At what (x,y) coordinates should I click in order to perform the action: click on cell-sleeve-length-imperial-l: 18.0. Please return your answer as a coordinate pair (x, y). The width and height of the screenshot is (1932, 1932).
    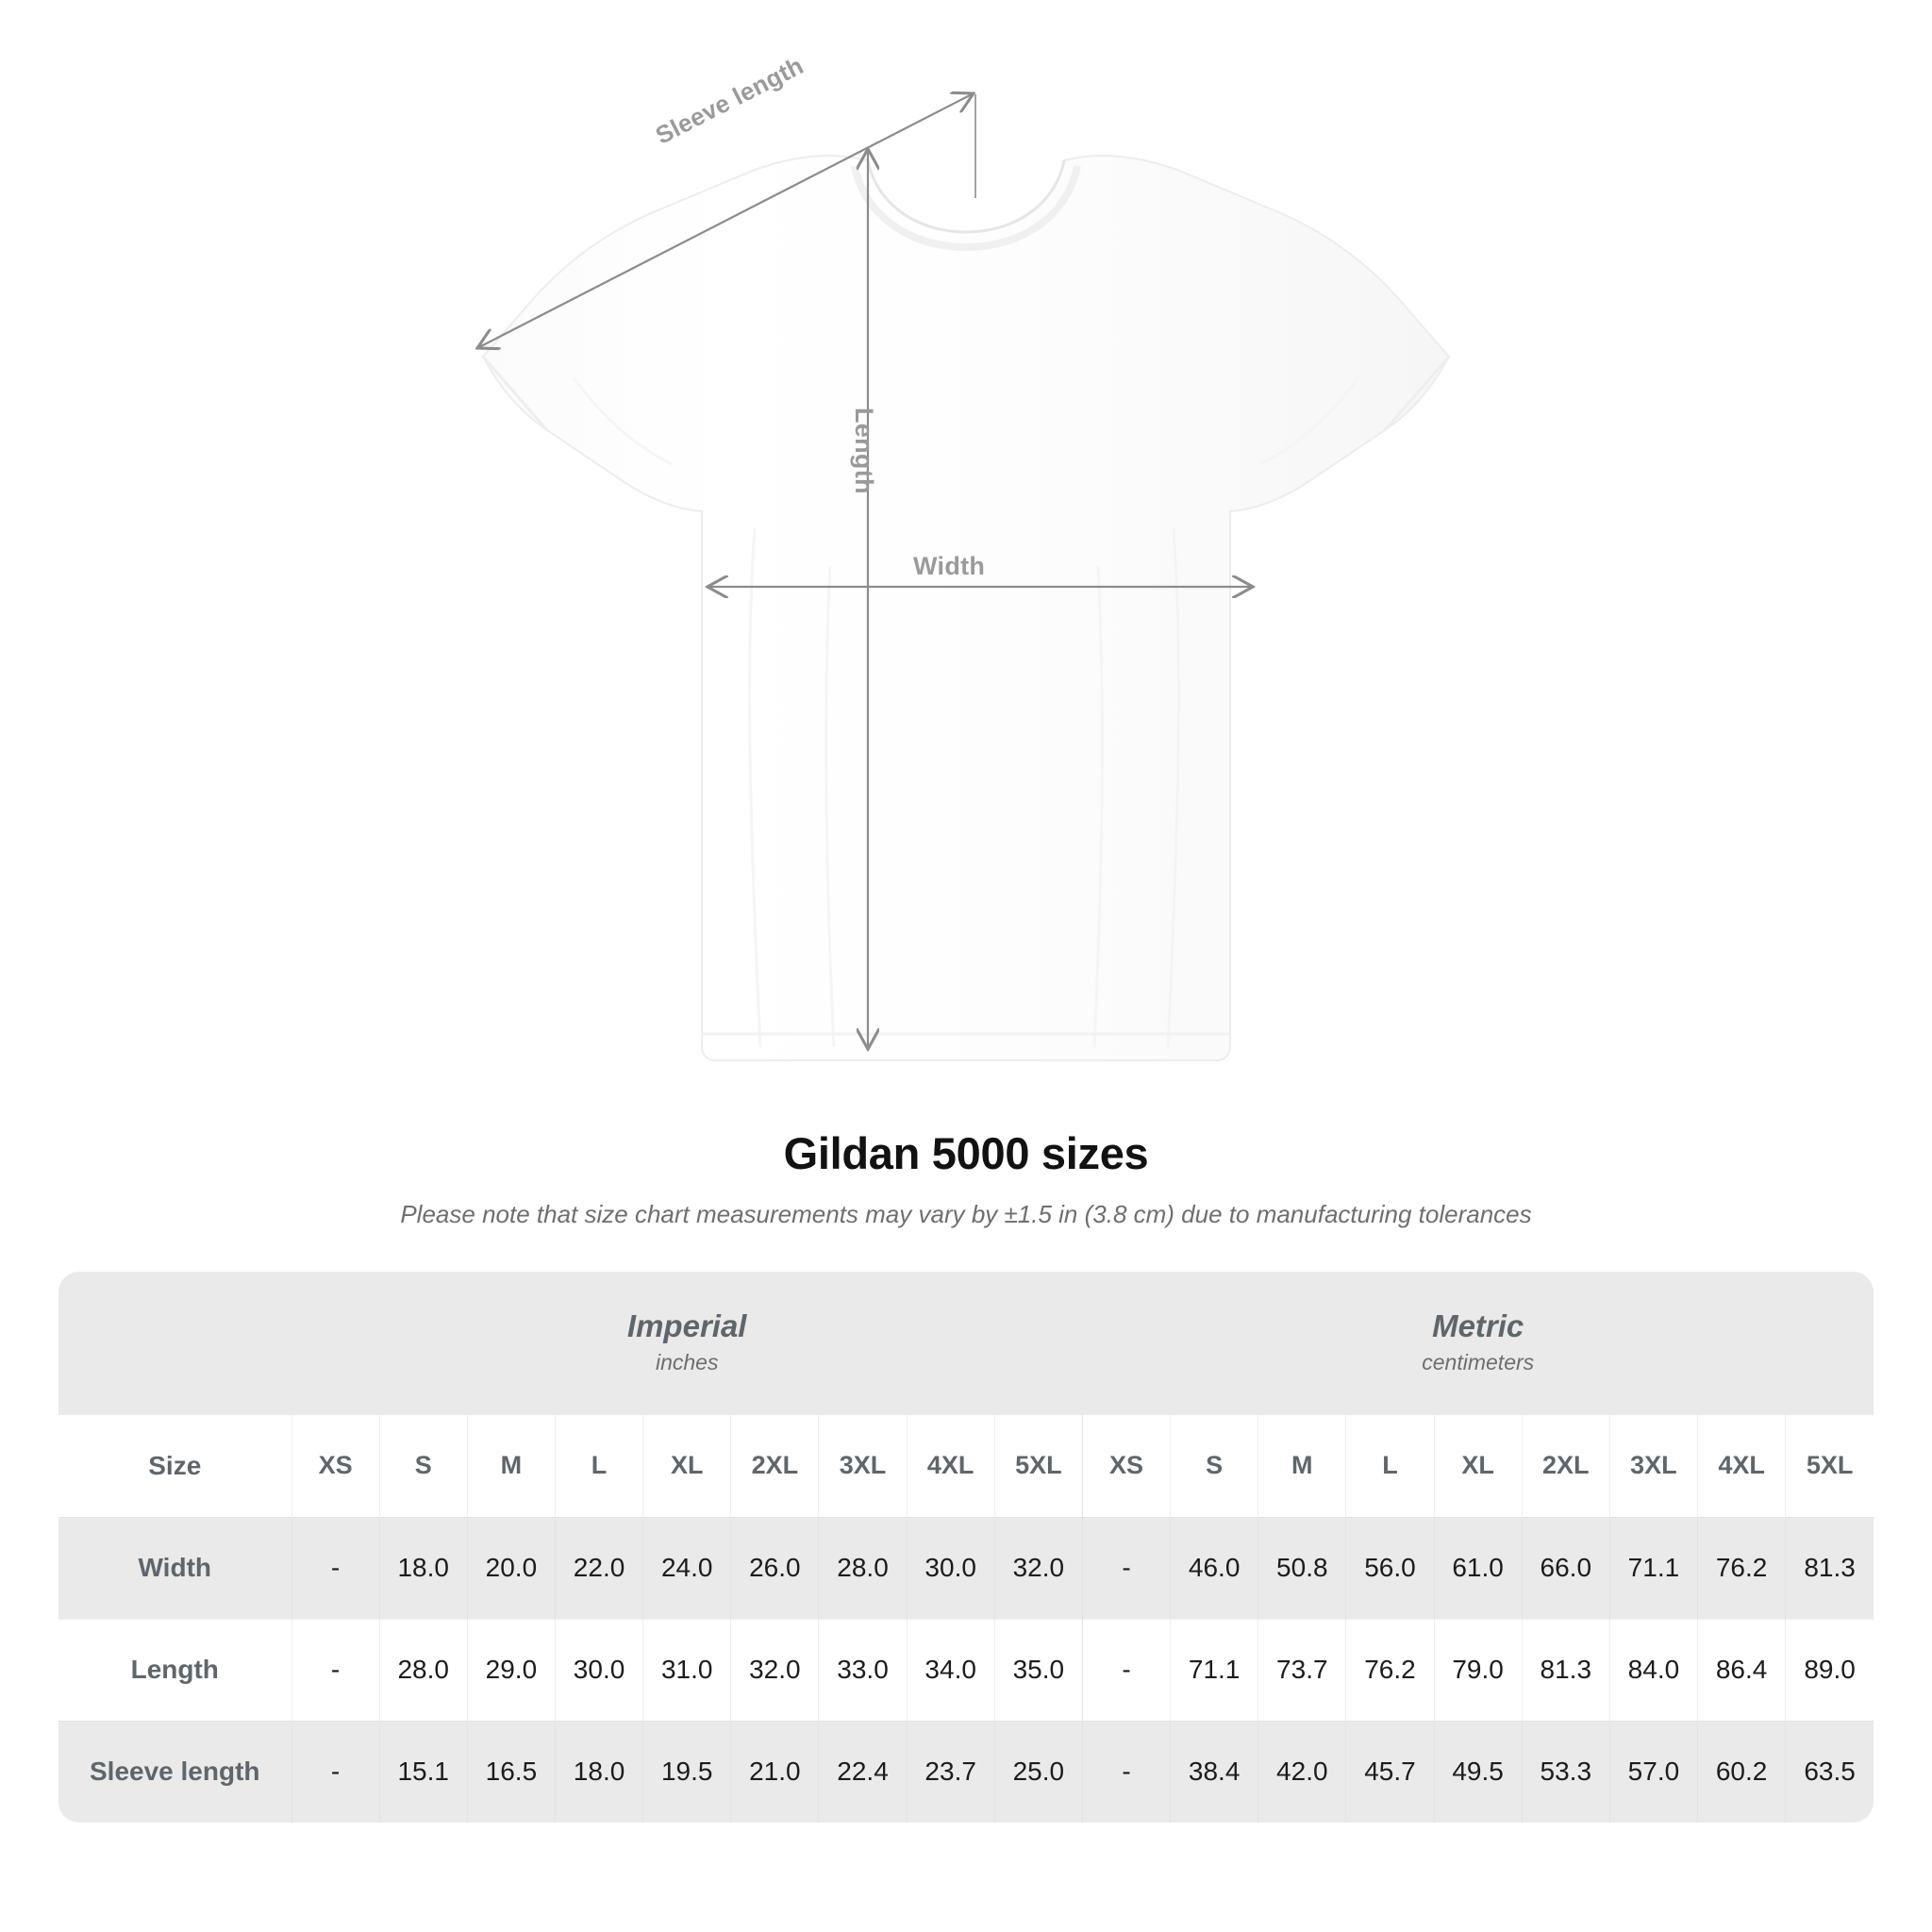
    Looking at the image, I should click on (599, 1772).